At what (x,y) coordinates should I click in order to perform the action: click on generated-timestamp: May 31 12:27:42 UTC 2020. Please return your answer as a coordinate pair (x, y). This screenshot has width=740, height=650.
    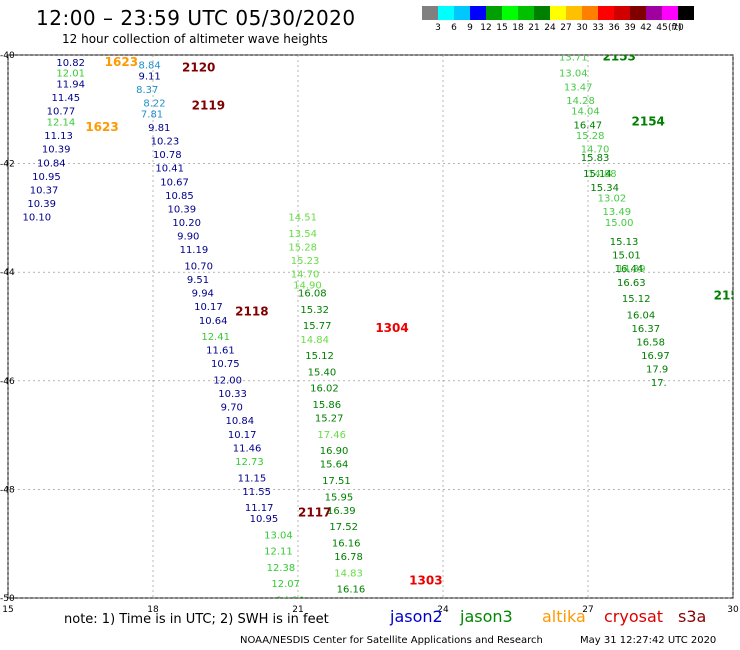
    Looking at the image, I should click on (648, 640).